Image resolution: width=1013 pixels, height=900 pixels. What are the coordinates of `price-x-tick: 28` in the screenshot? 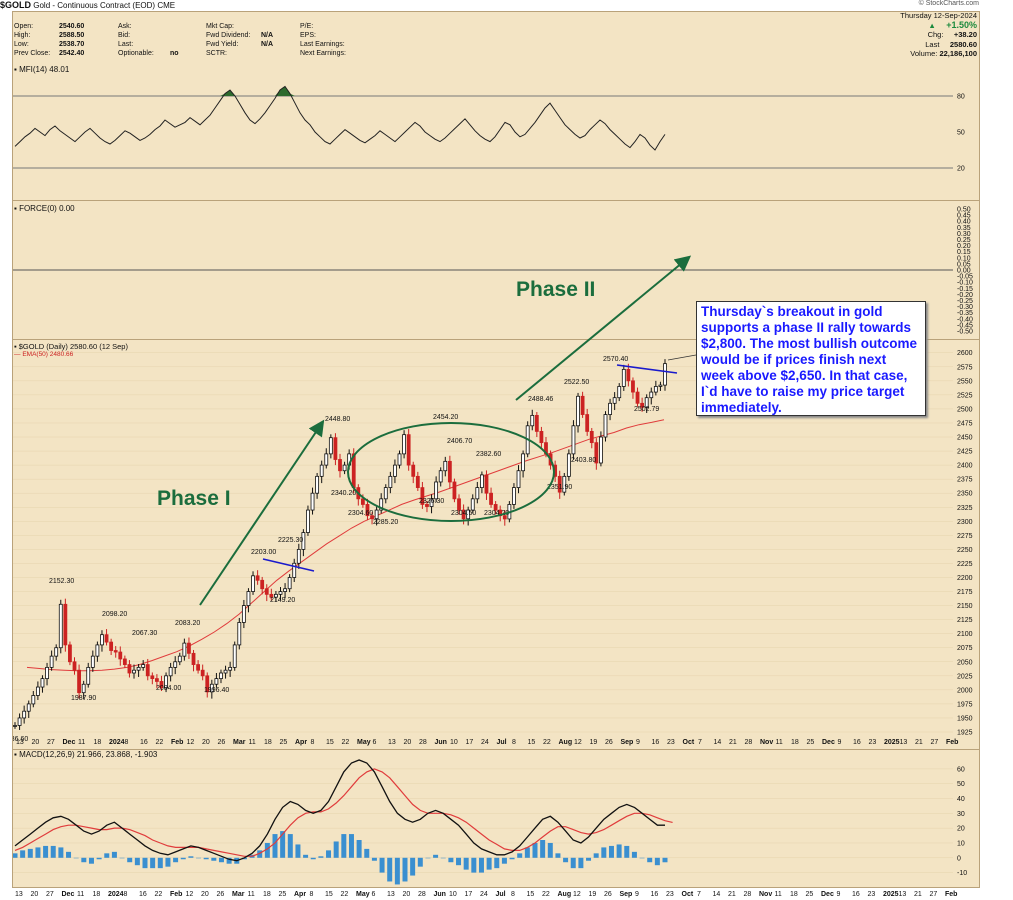 It's located at (749, 742).